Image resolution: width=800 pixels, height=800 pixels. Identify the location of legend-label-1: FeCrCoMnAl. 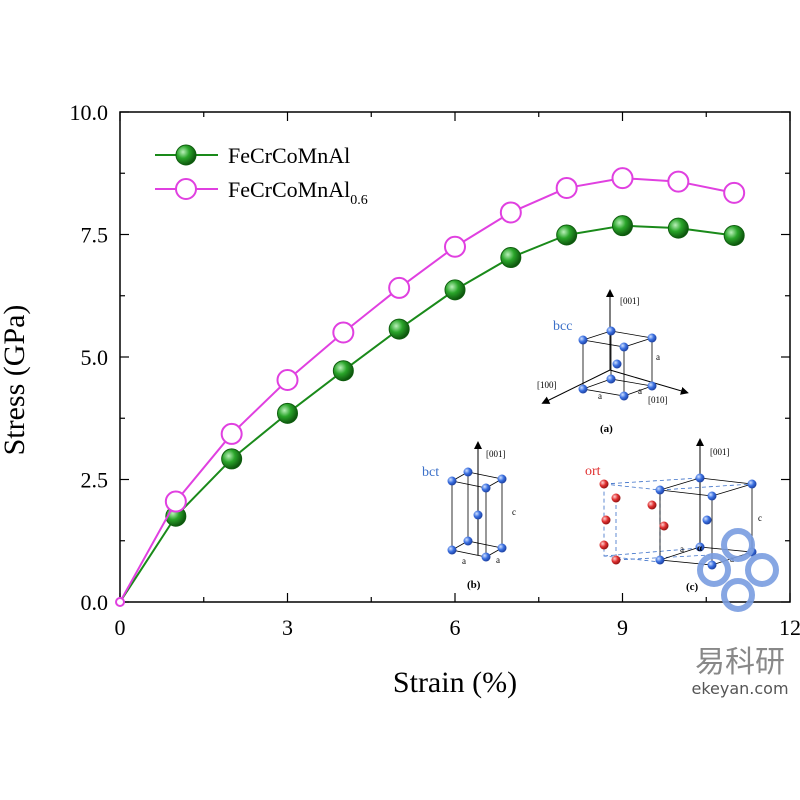
(289, 155).